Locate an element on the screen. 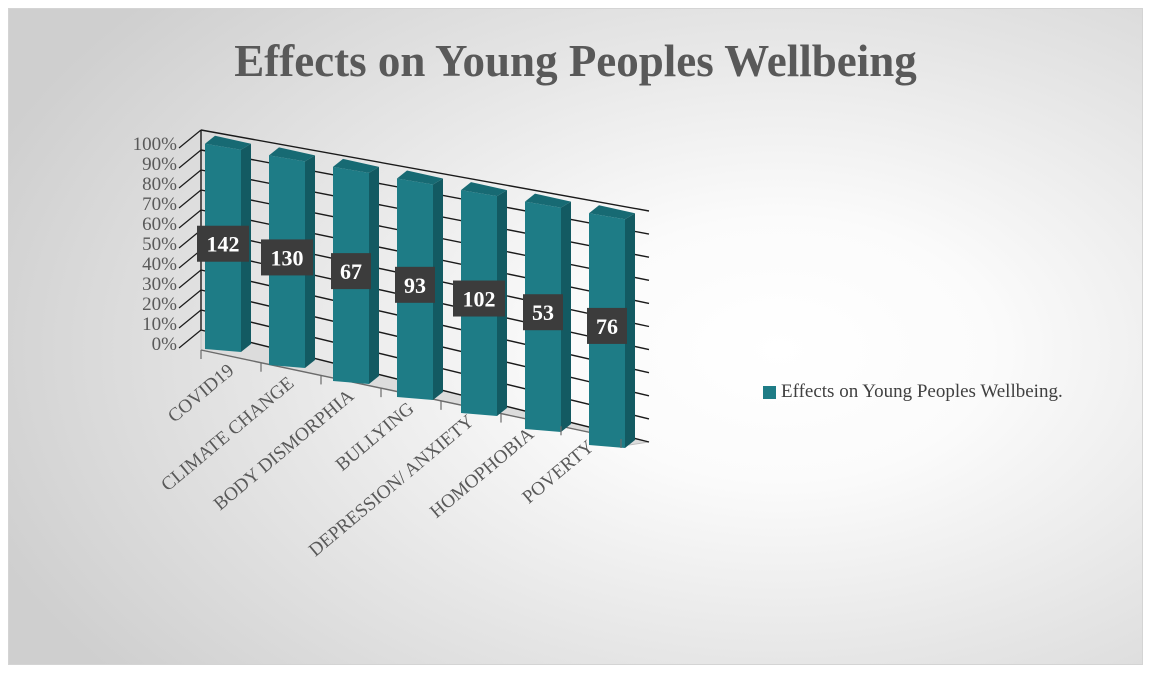  y-tick-label: 30% is located at coordinates (159, 284).